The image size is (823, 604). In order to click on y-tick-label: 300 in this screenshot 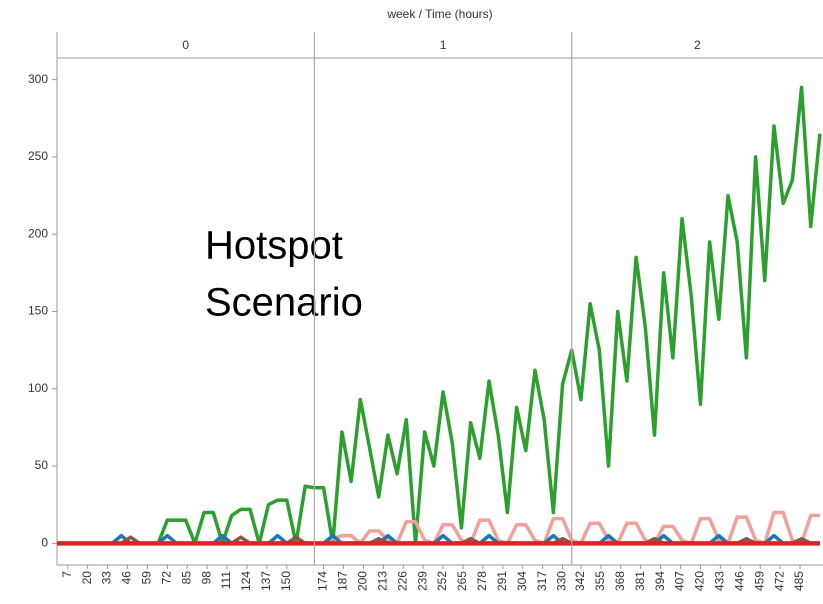, I will do `click(38, 79)`.